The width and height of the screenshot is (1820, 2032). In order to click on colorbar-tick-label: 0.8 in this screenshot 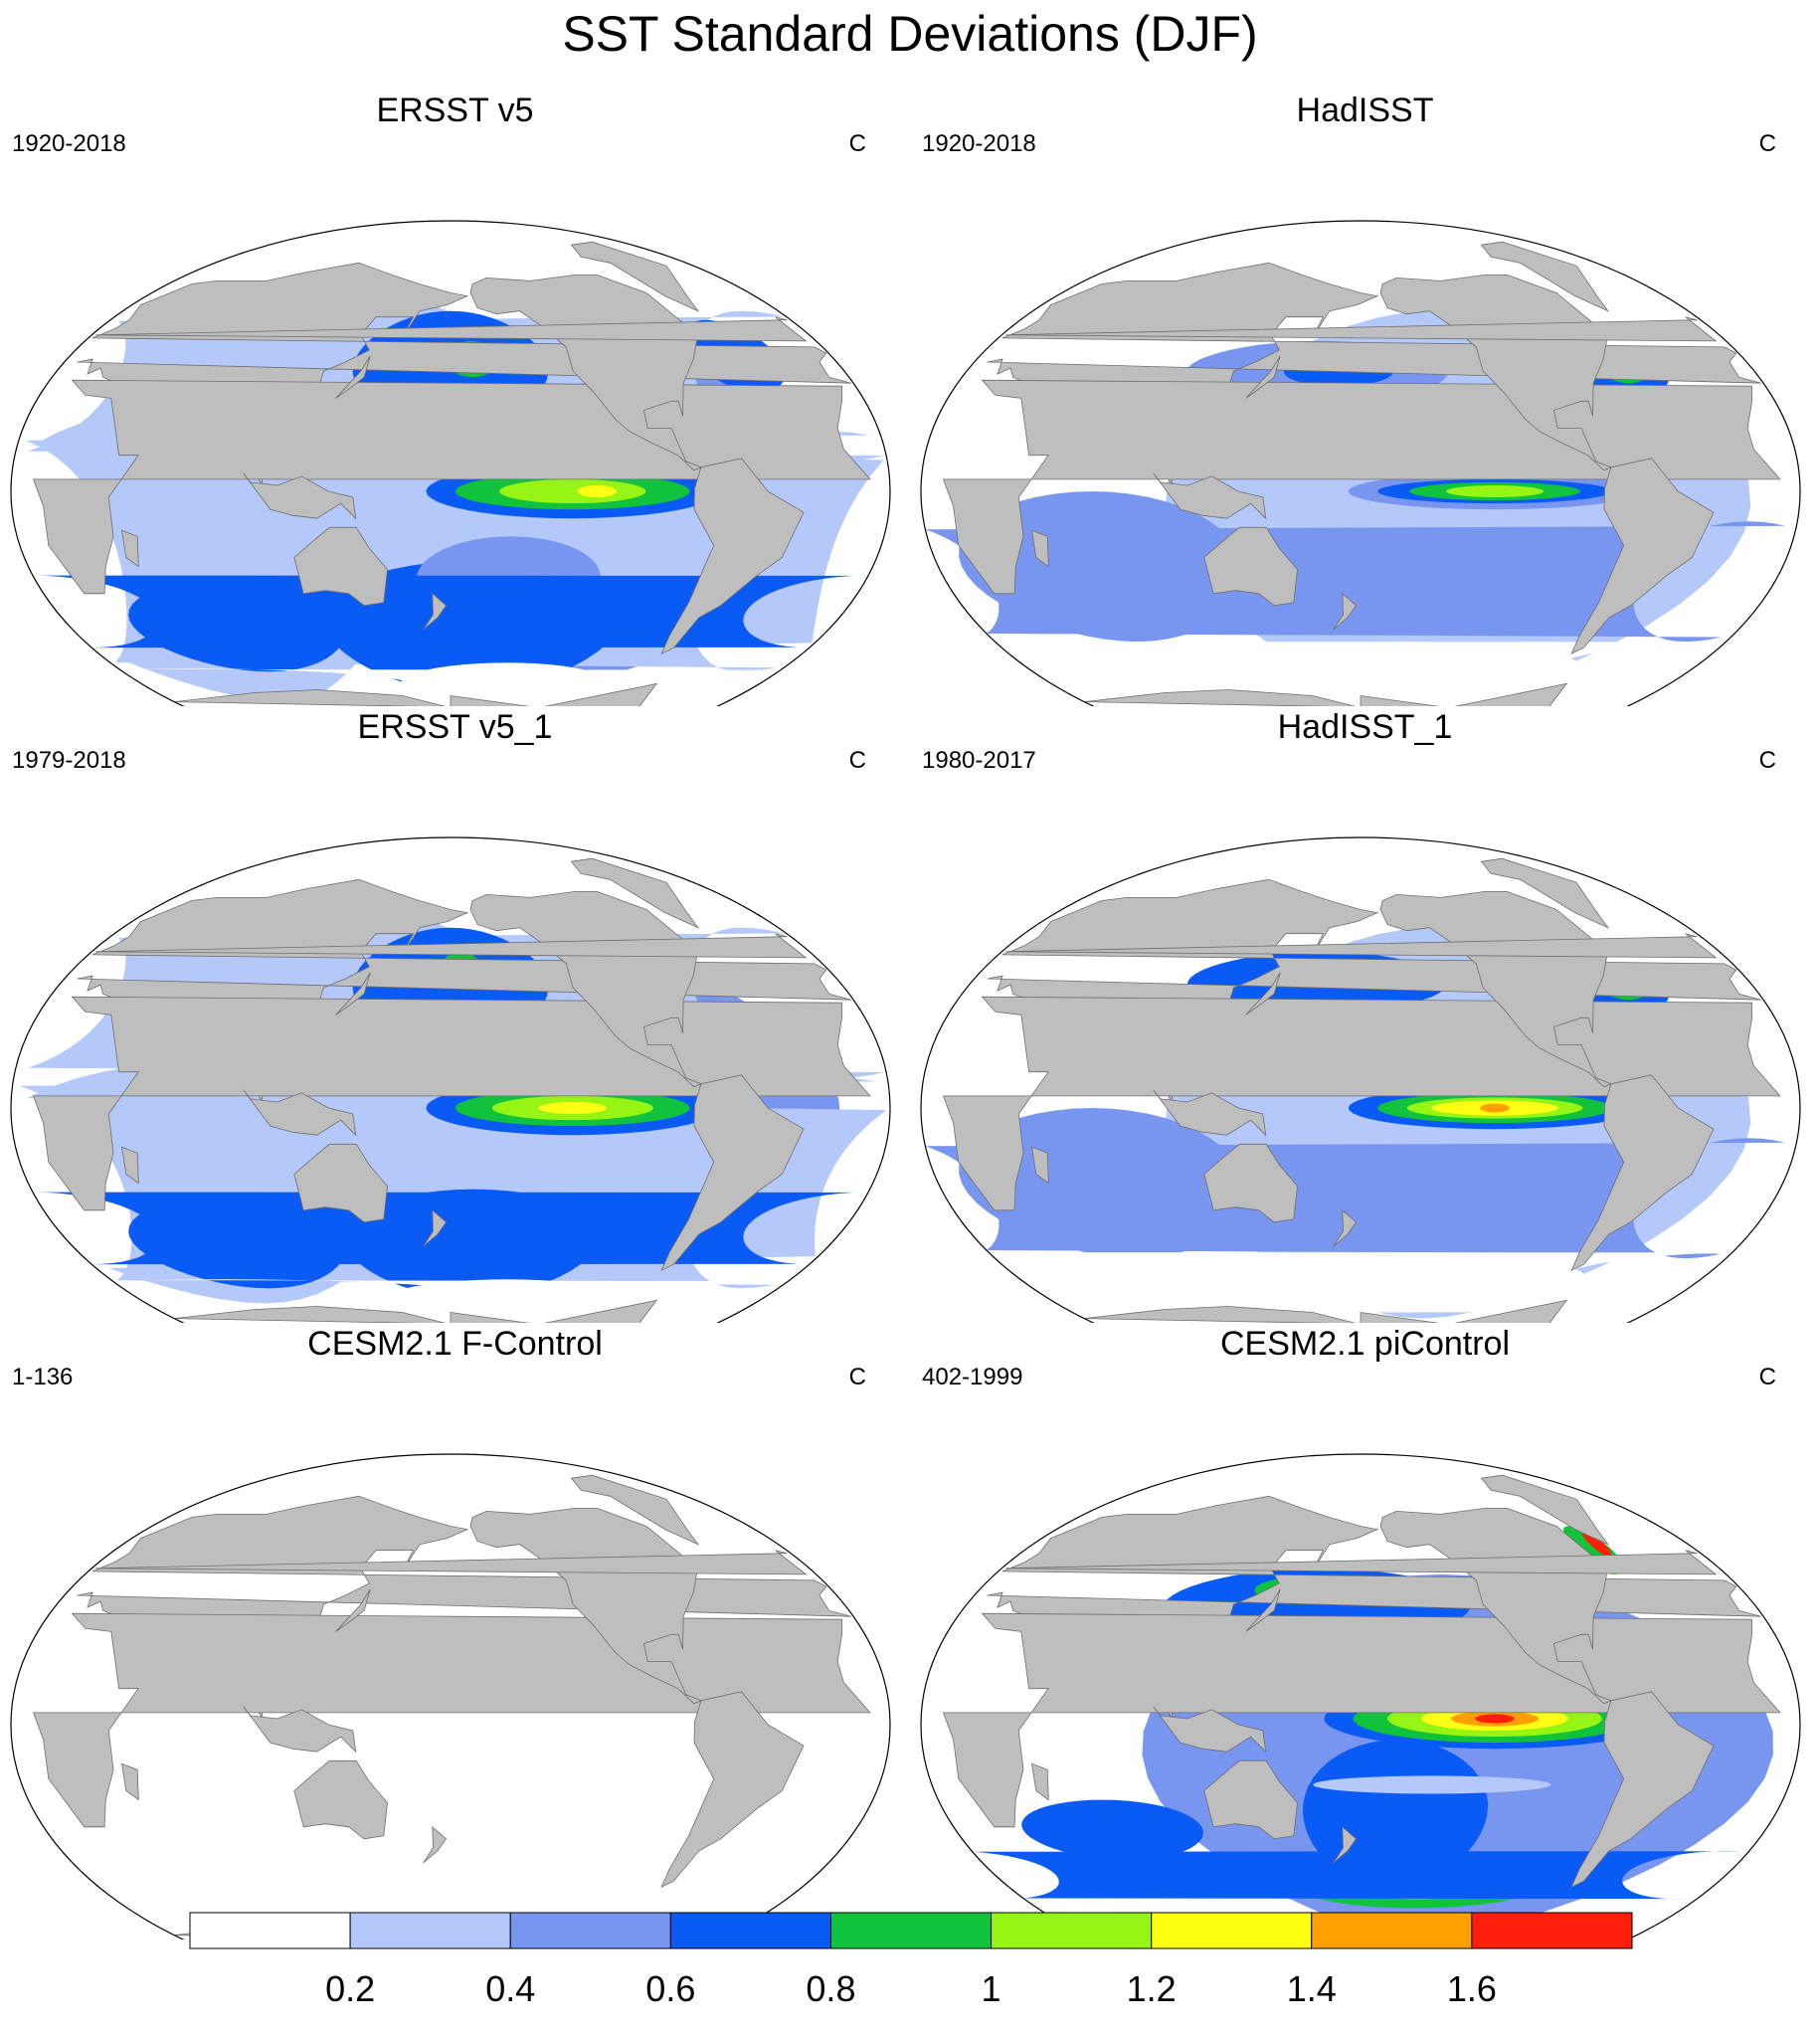, I will do `click(831, 1989)`.